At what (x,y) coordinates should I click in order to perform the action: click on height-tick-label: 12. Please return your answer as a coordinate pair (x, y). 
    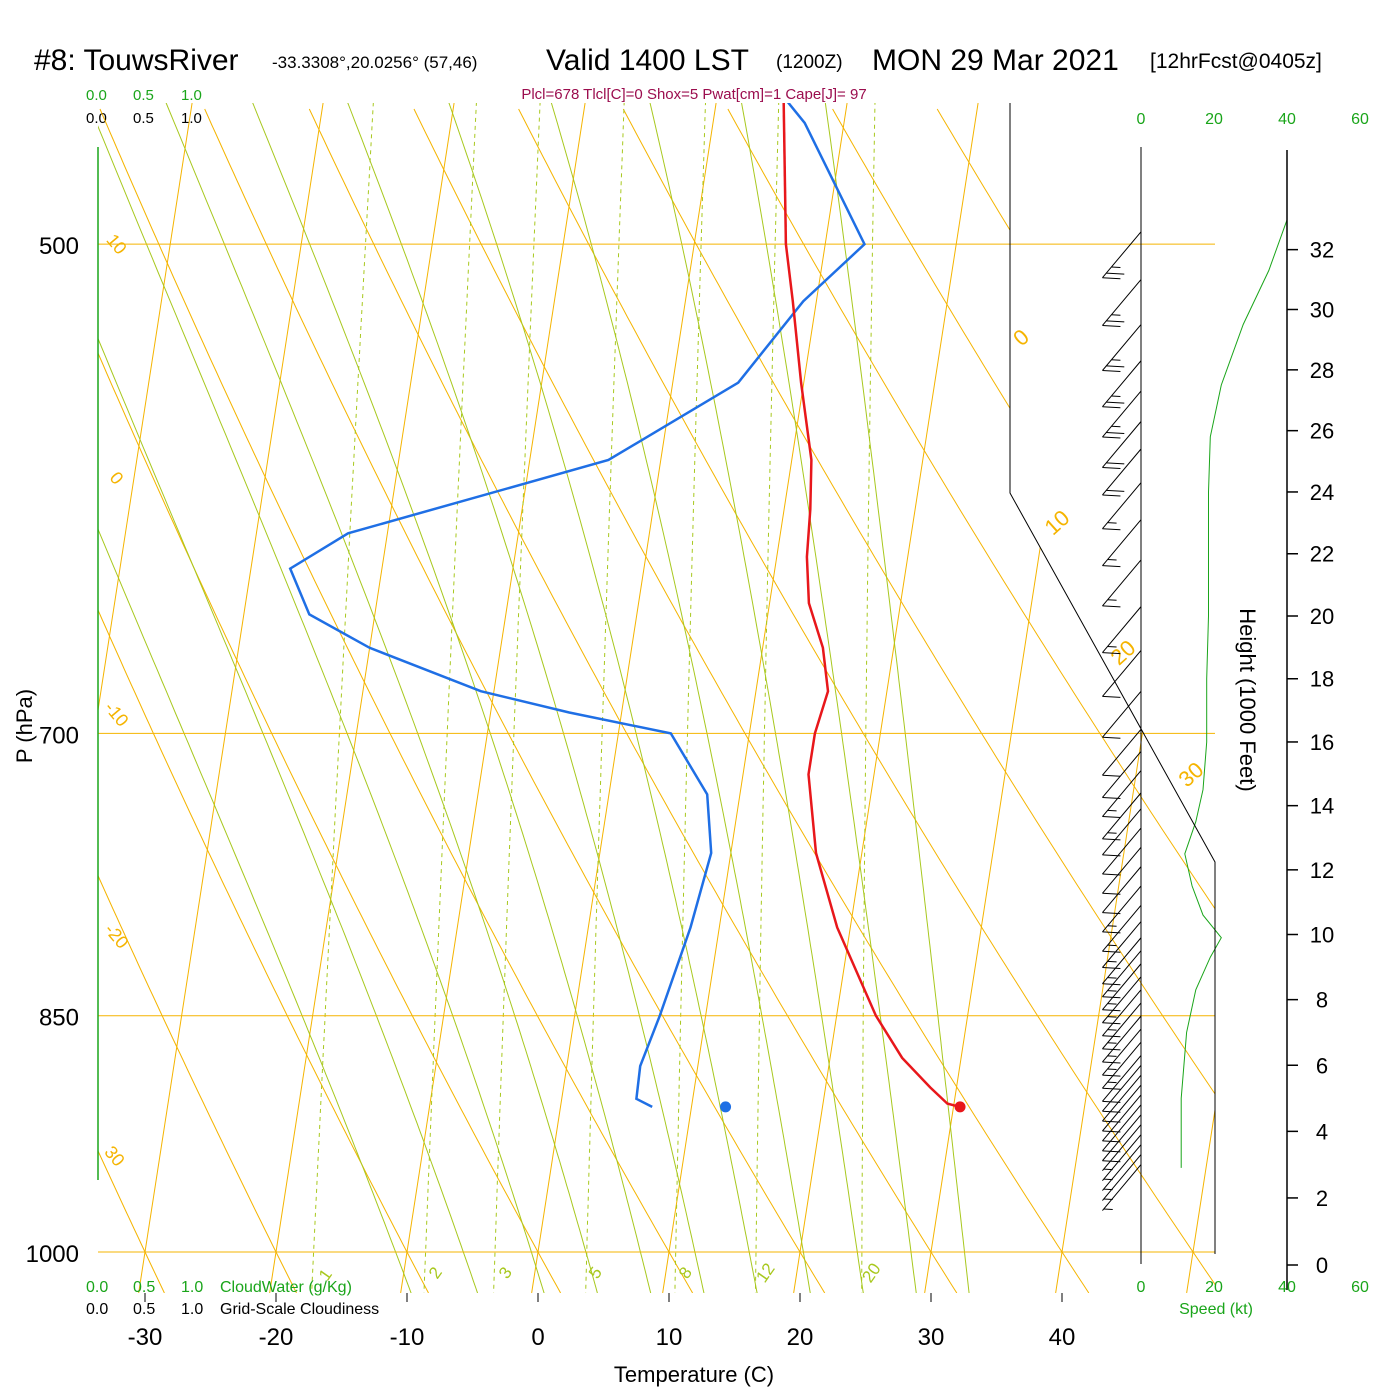
    Looking at the image, I should click on (1322, 870).